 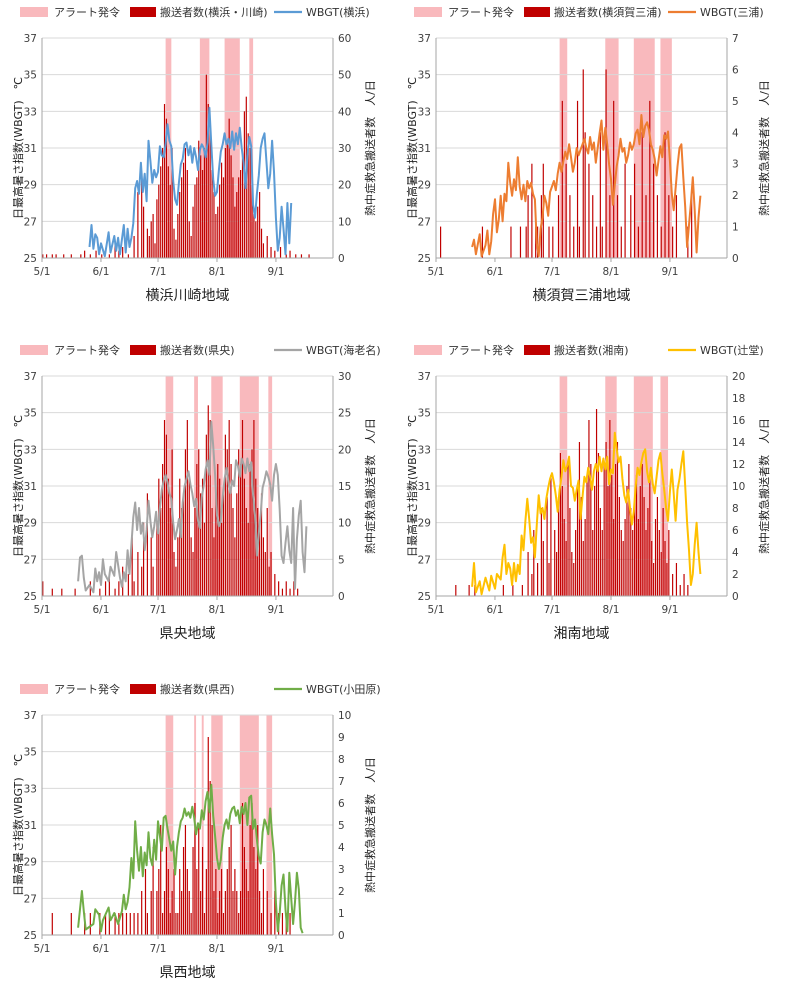 What do you see at coordinates (735, 70) in the screenshot?
I see `y-tick-right: 6` at bounding box center [735, 70].